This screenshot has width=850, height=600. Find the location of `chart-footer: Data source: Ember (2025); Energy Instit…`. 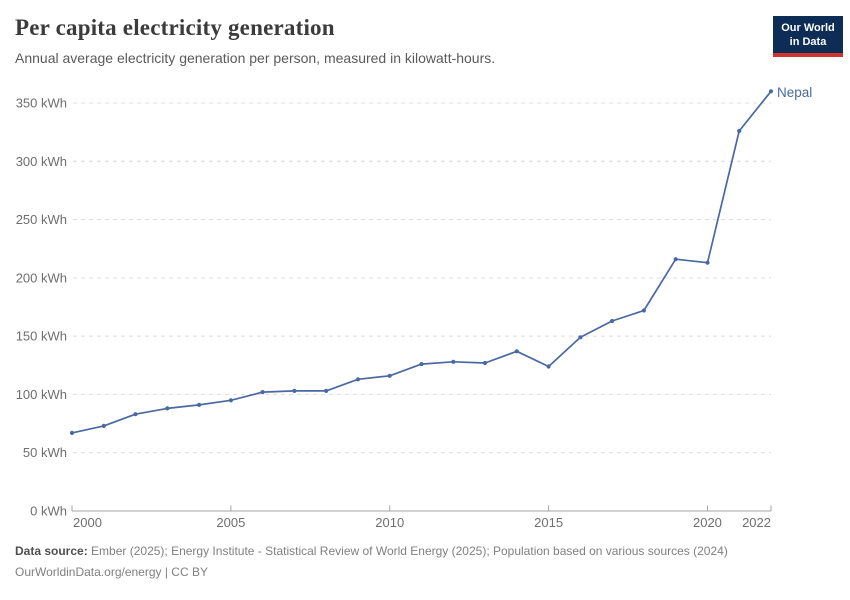

chart-footer: Data source: Ember (2025); Energy Instit… is located at coordinates (371, 561).